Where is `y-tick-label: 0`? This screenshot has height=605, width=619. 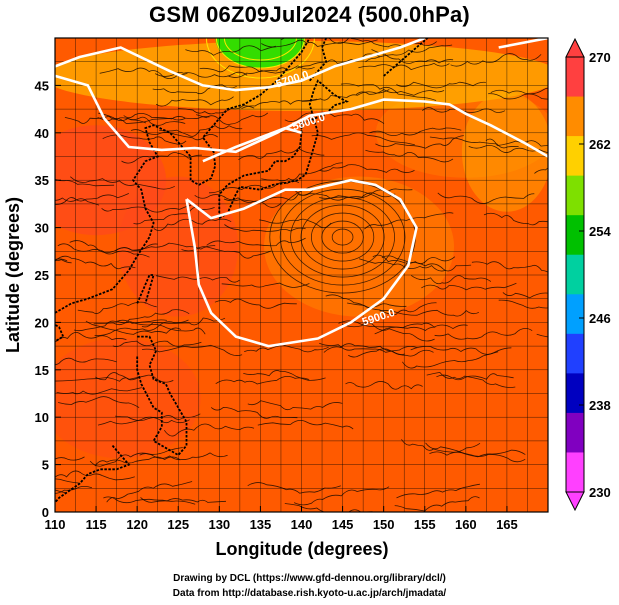
y-tick-label: 0 is located at coordinates (45, 512).